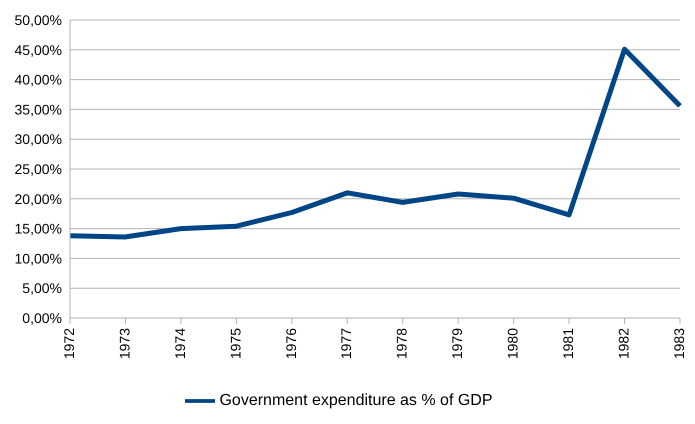 The image size is (695, 424). I want to click on y-tick-label: 25,00%, so click(38, 168).